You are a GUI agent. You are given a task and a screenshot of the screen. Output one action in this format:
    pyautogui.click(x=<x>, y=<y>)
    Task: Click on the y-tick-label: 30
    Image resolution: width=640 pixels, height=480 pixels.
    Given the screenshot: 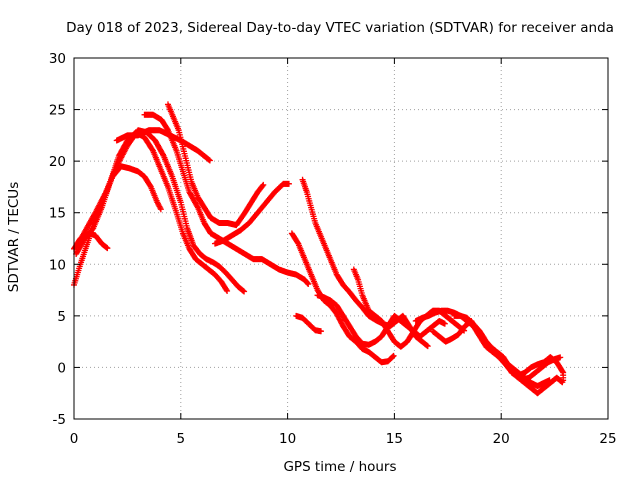 What is the action you would take?
    pyautogui.click(x=57, y=59)
    